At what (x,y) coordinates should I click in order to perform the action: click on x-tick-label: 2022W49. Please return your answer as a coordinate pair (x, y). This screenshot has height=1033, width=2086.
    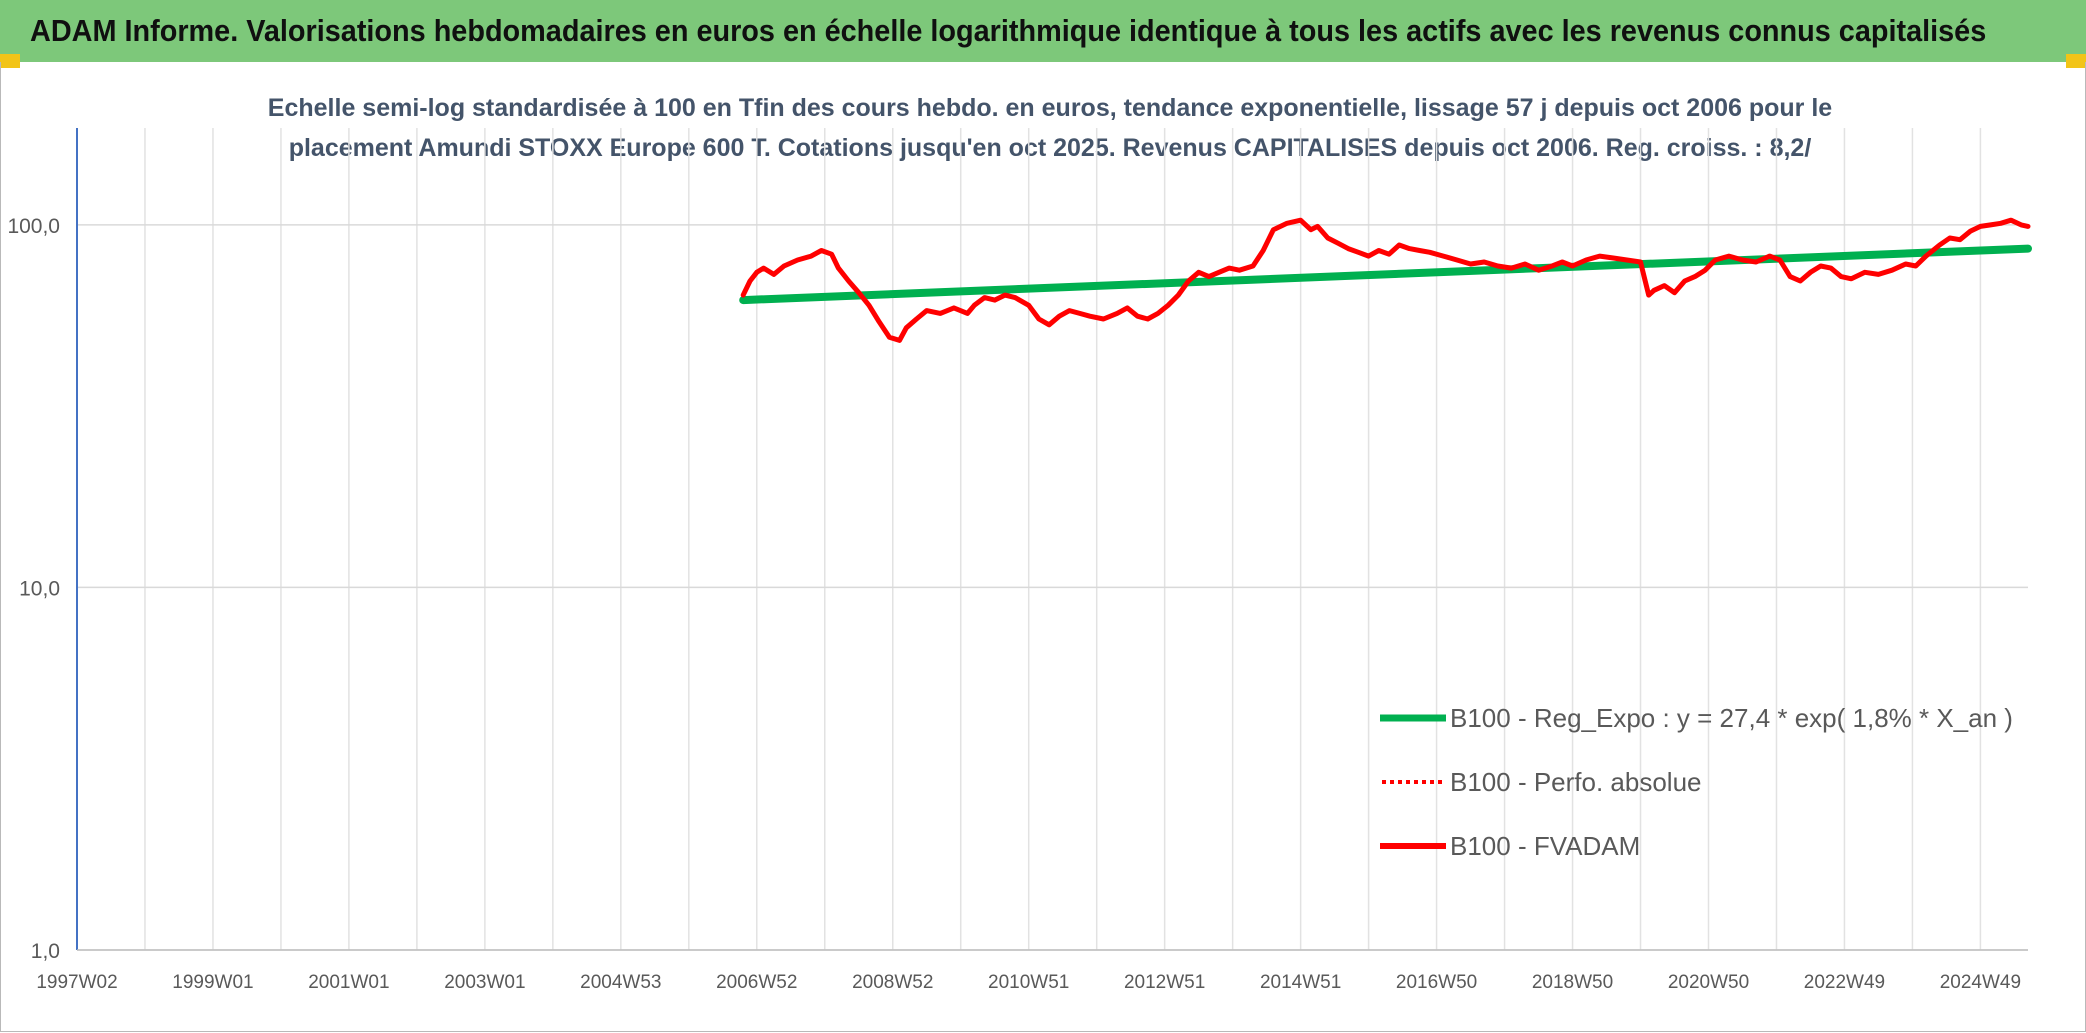
    Looking at the image, I should click on (1844, 982).